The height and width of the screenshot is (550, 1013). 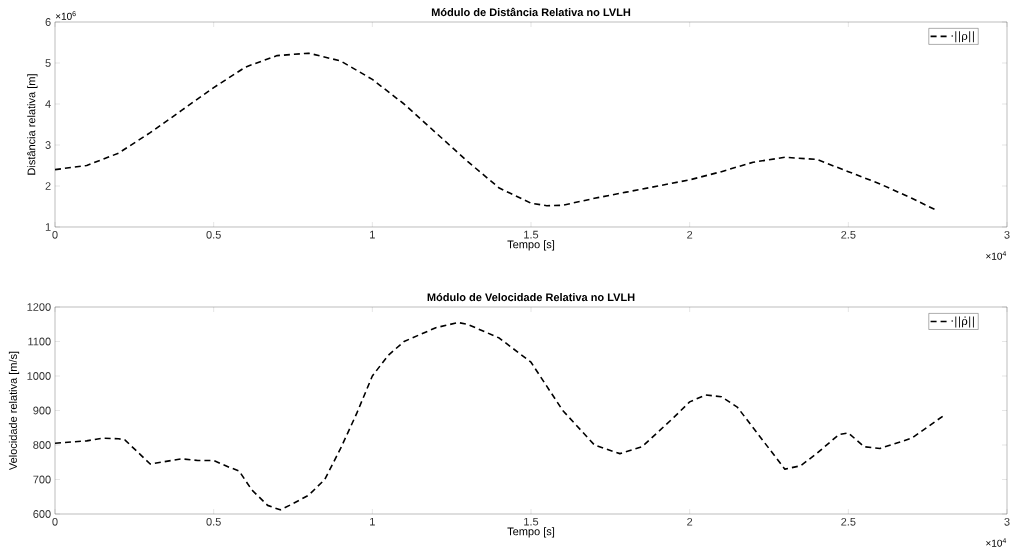 I want to click on y-tick-label: 2, so click(x=48, y=186).